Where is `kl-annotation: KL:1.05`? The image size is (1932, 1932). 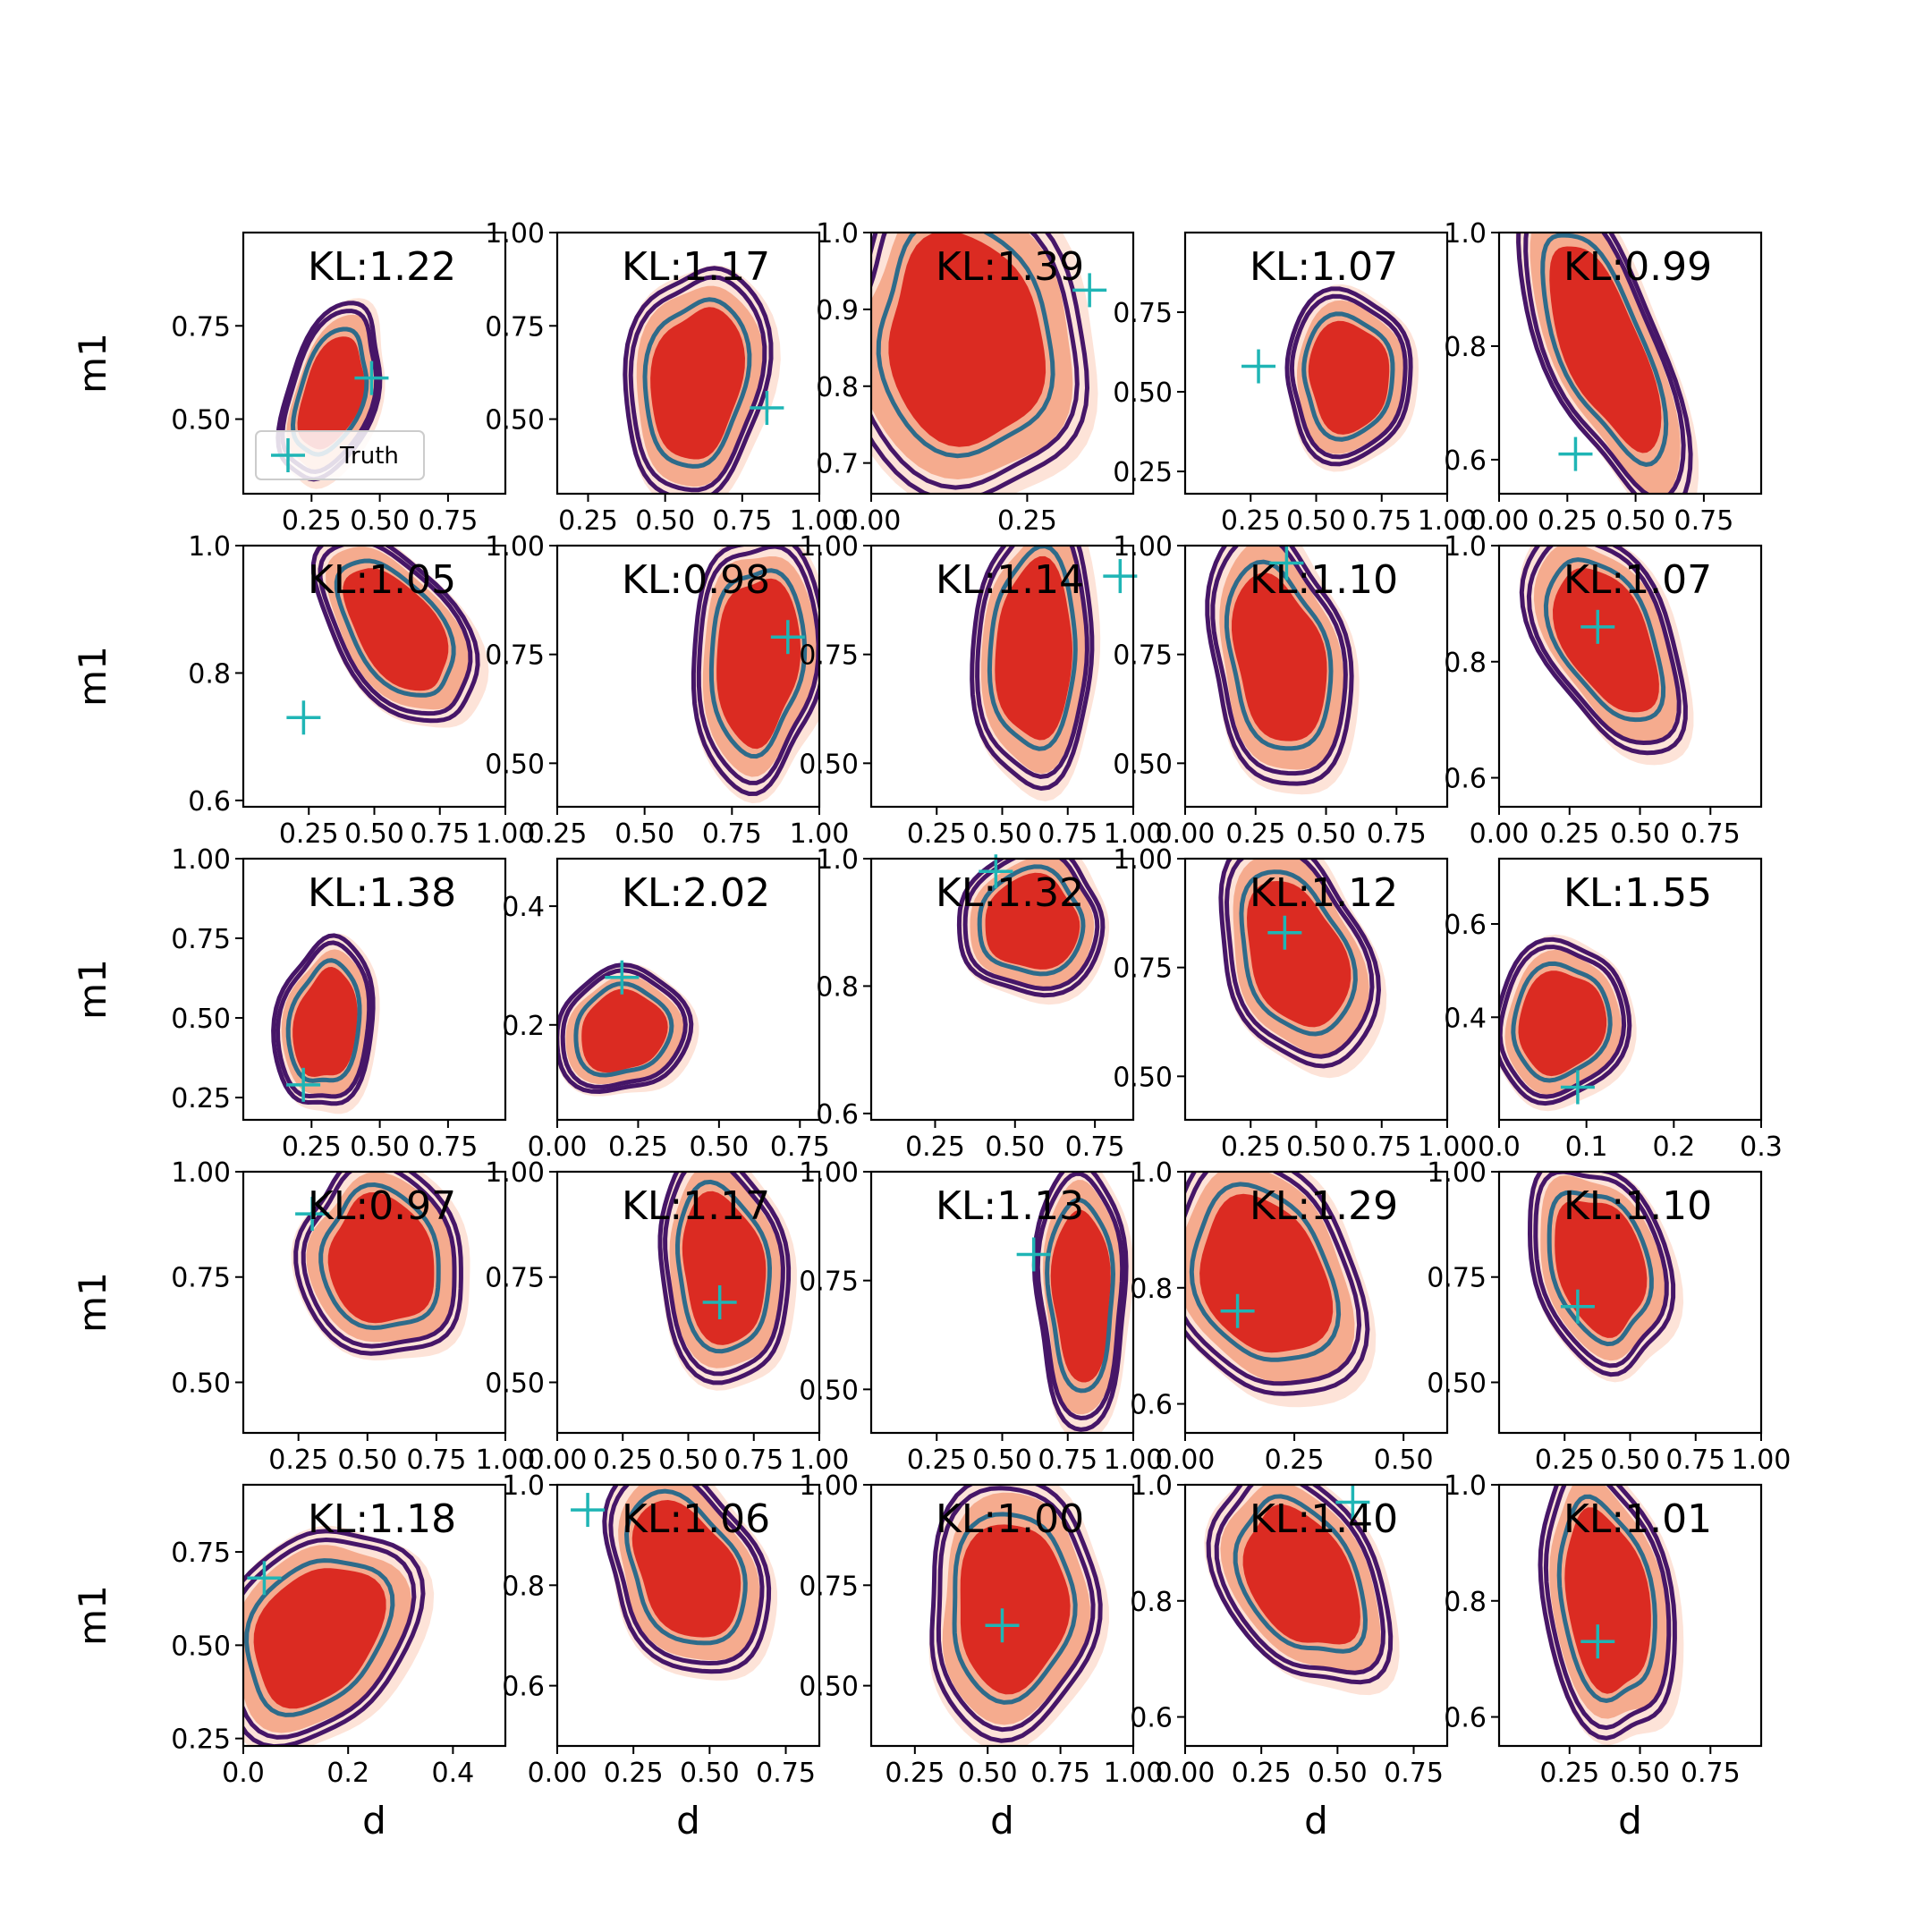 kl-annotation: KL:1.05 is located at coordinates (382, 580).